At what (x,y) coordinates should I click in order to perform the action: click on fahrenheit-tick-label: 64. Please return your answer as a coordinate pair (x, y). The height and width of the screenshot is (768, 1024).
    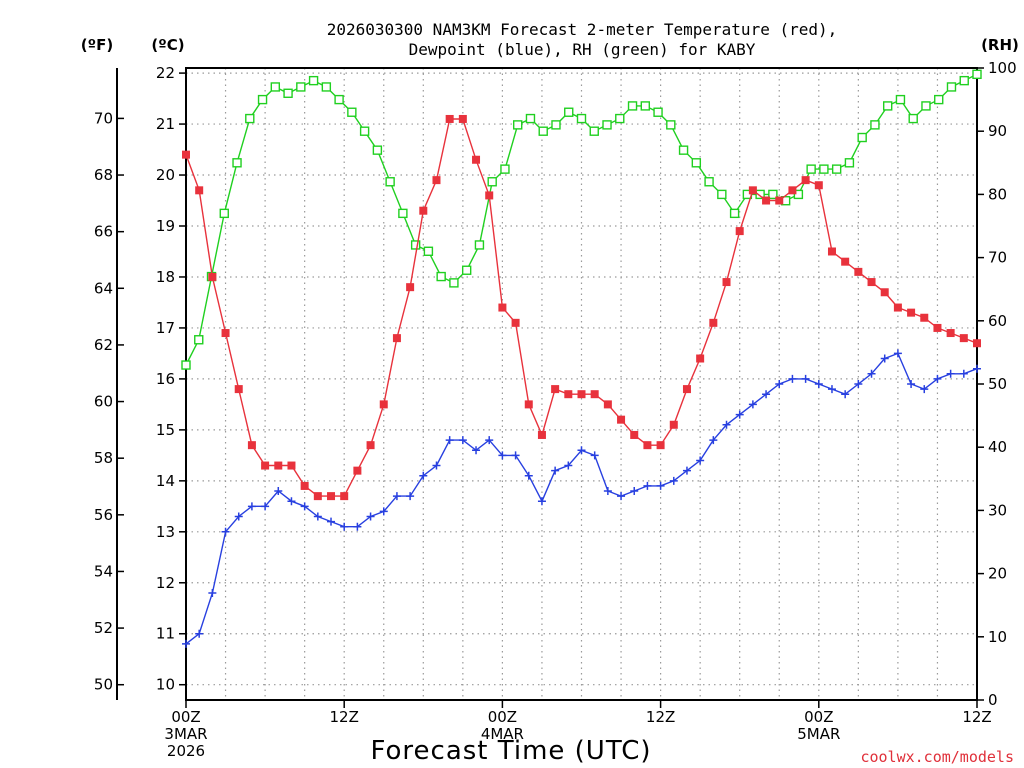
    Looking at the image, I should click on (103, 288).